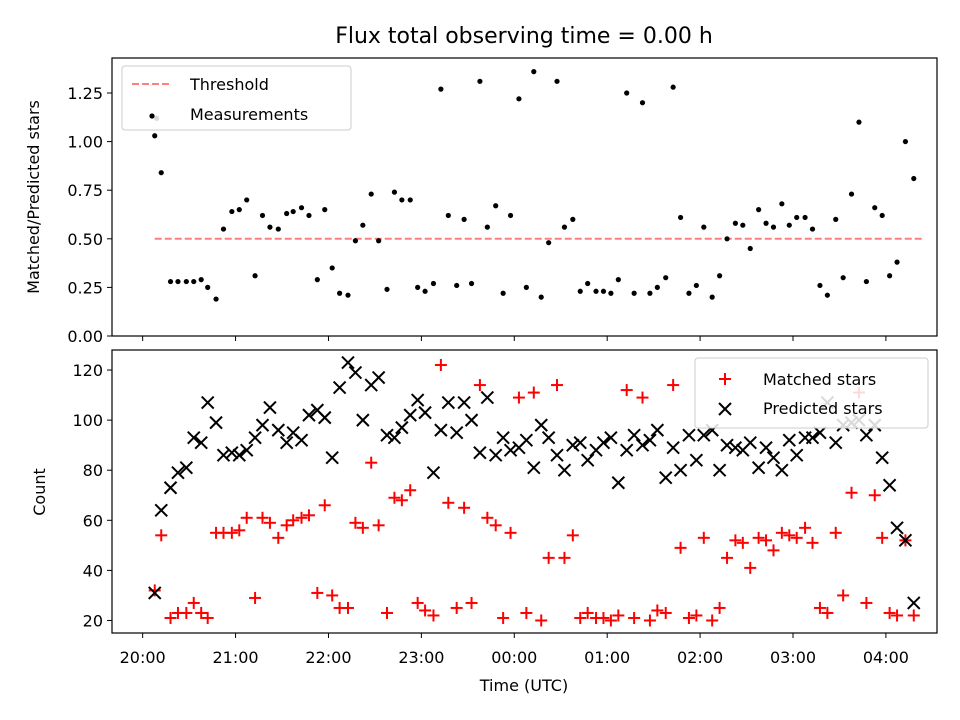 This screenshot has height=720, width=960. I want to click on bottom-y-tick-label: 60, so click(93, 520).